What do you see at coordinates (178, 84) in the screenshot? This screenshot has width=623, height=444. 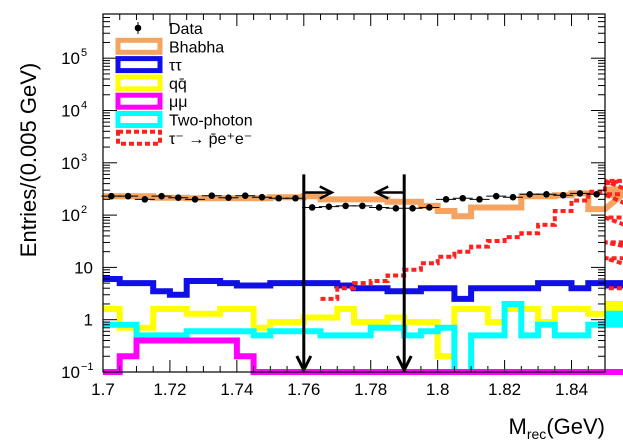 I see `legend-label: qq̄` at bounding box center [178, 84].